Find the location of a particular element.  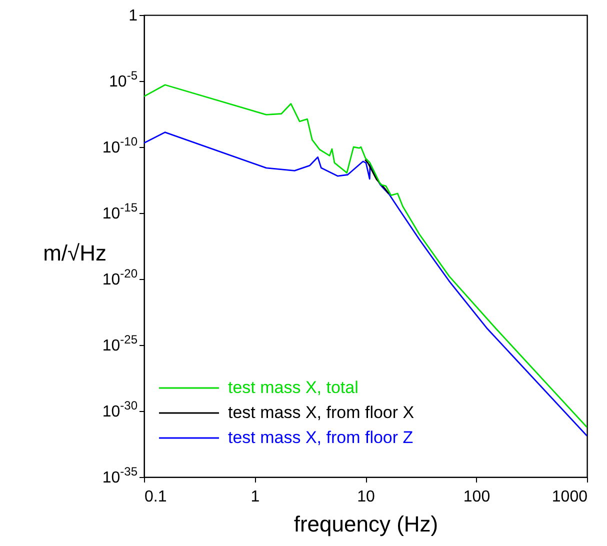

legend-label: test mass X, from floor Z is located at coordinates (321, 437).